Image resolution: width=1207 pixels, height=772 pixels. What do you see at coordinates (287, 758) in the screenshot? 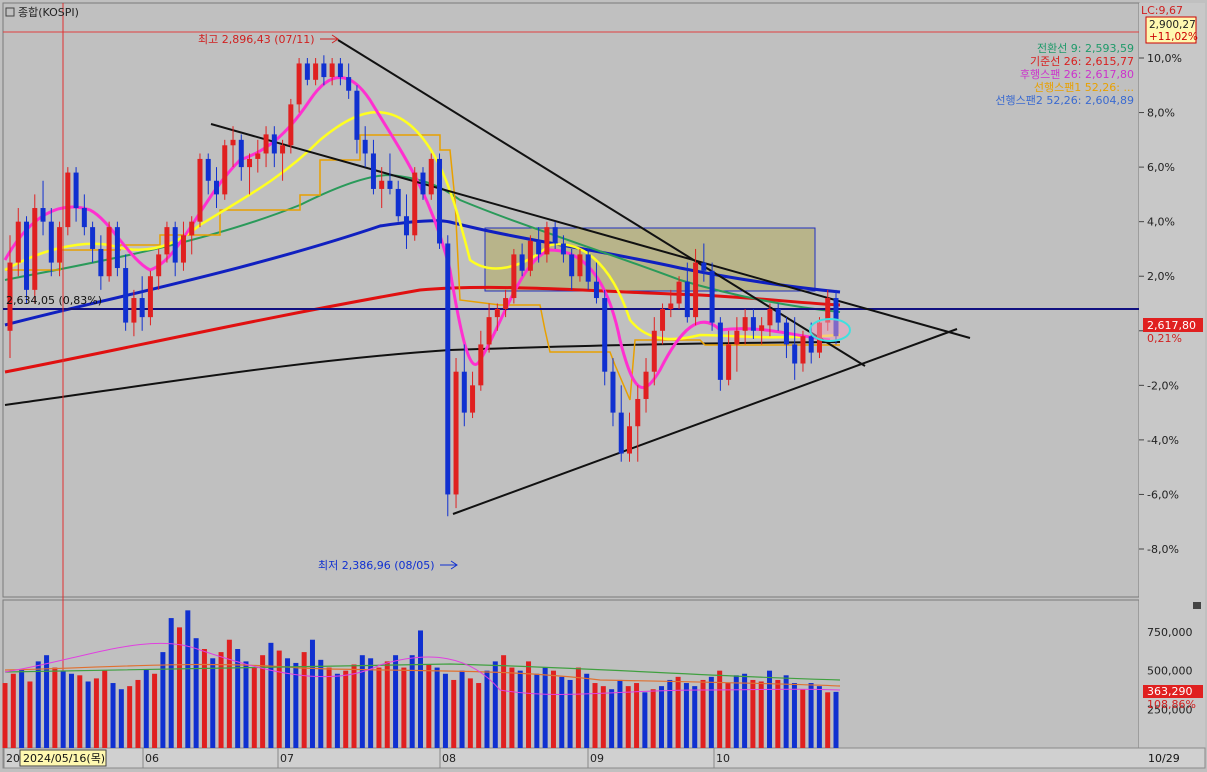
I see `x-month-label: 07` at bounding box center [287, 758].